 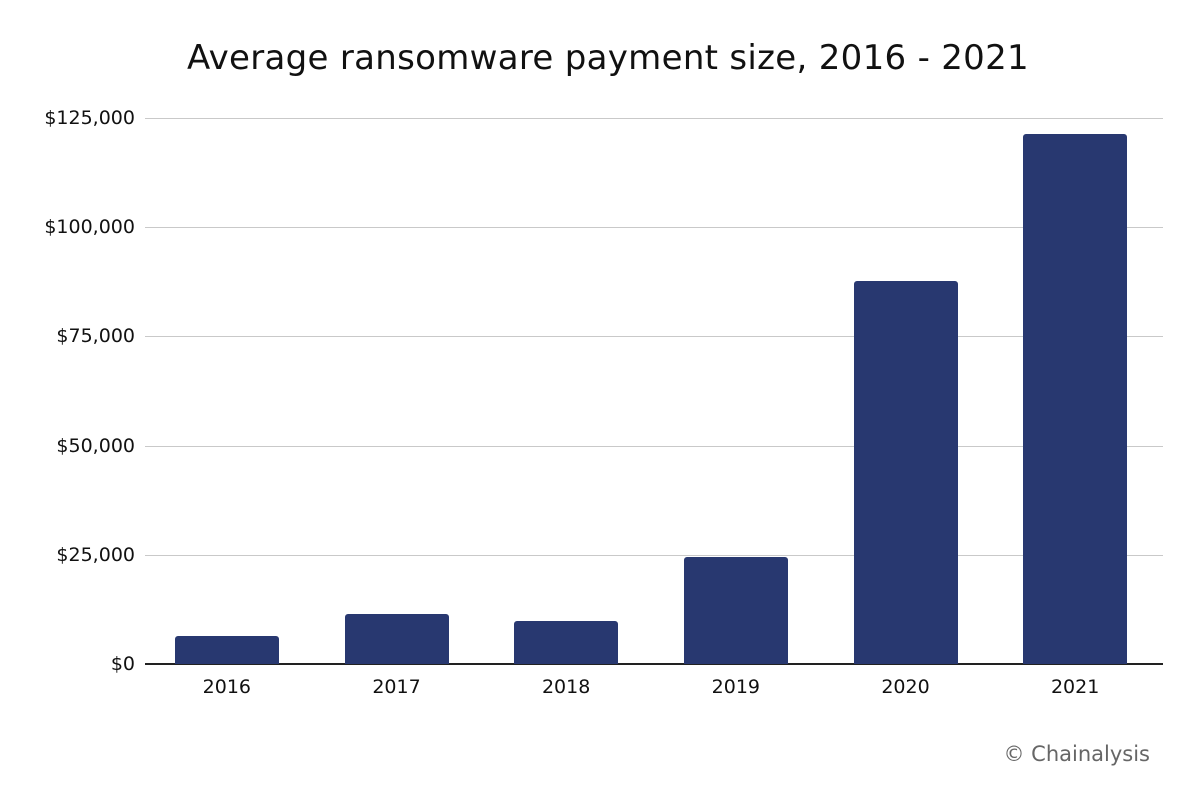 I want to click on y-tick-label: $0, so click(x=122, y=664).